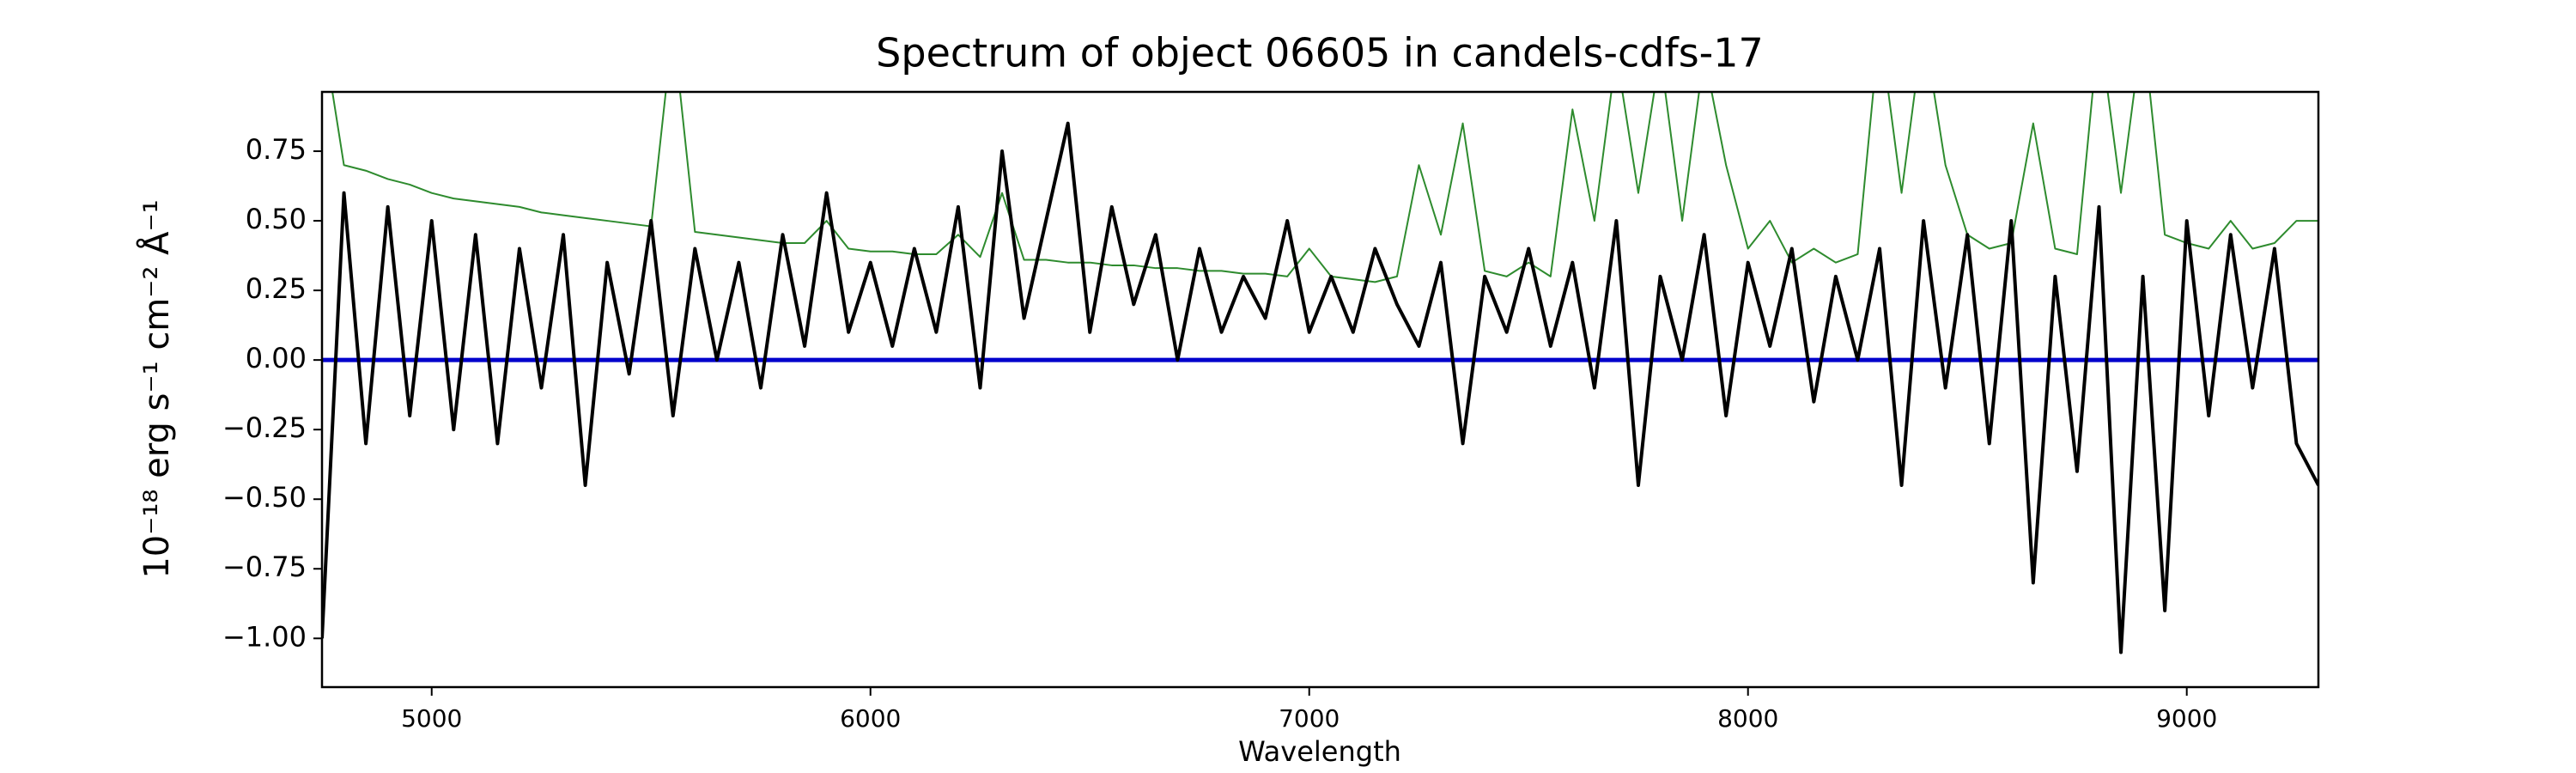  What do you see at coordinates (264, 567) in the screenshot?
I see `y-tick-label: −0.75` at bounding box center [264, 567].